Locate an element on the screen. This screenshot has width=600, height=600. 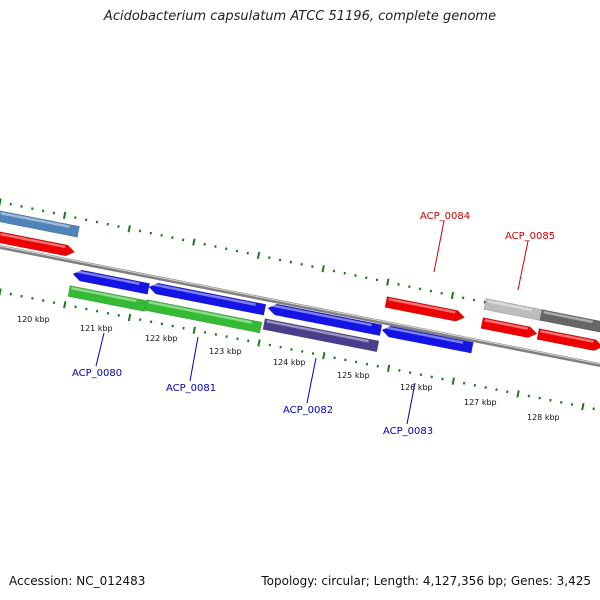
scale-tick-label: 122 kbp is located at coordinates (161, 338).